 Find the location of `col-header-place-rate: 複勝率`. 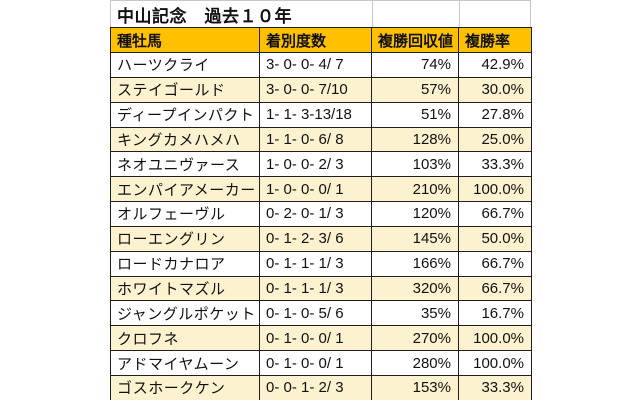

col-header-place-rate: 複勝率 is located at coordinates (495, 40).